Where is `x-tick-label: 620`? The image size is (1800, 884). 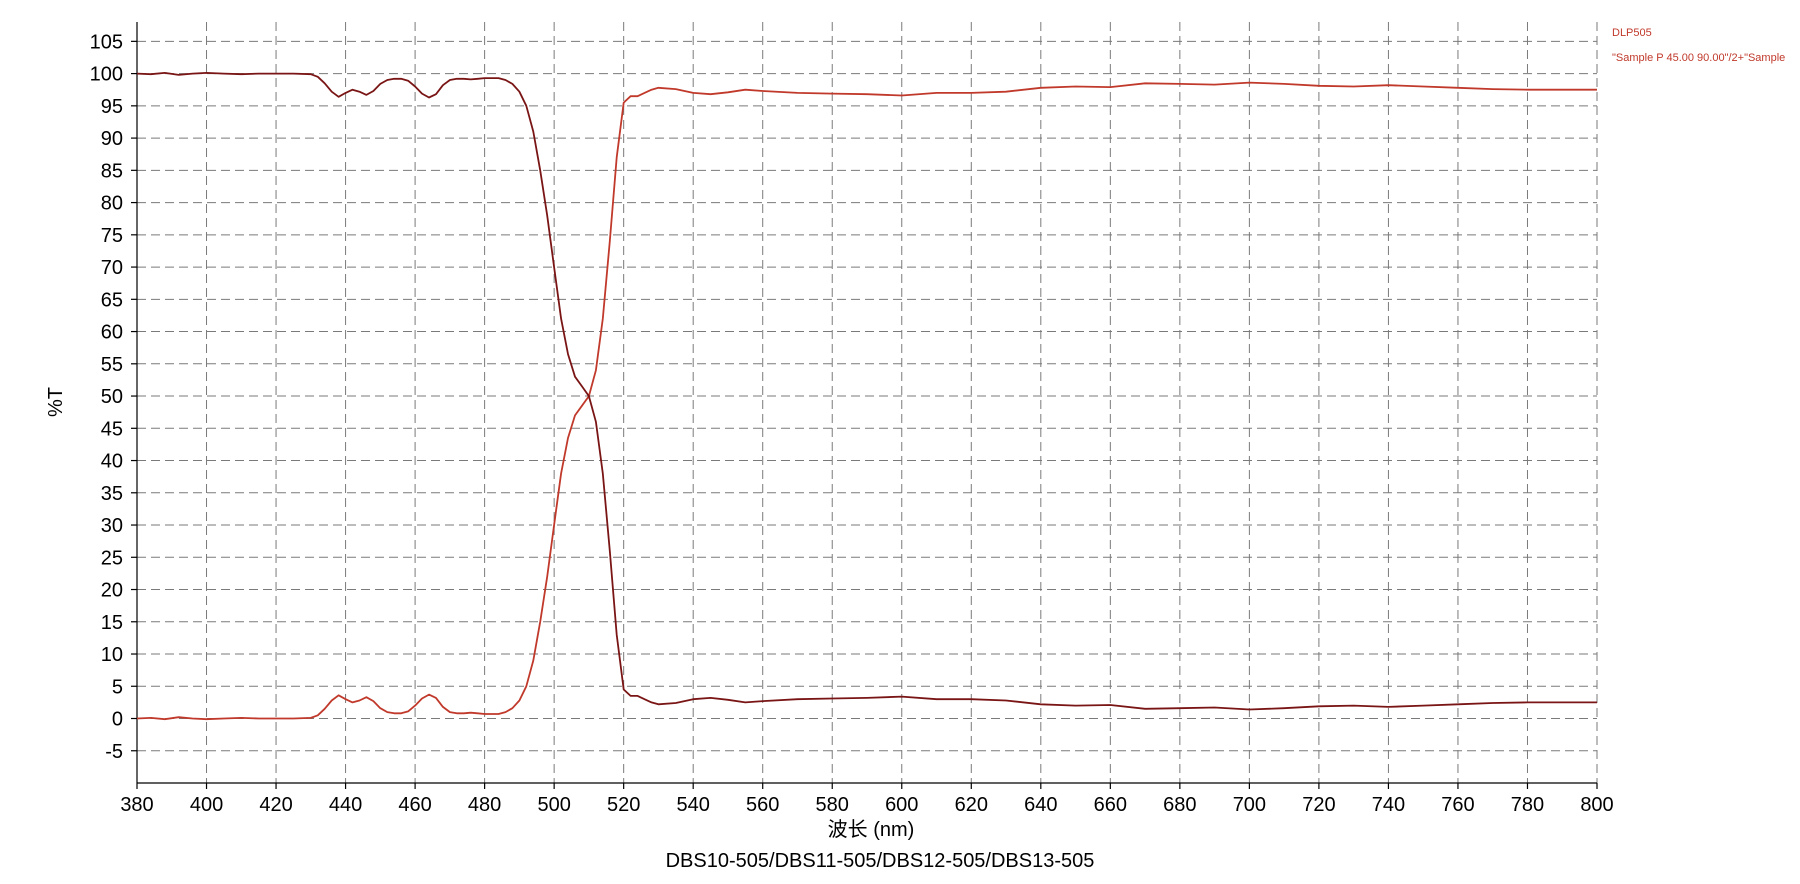 x-tick-label: 620 is located at coordinates (971, 805).